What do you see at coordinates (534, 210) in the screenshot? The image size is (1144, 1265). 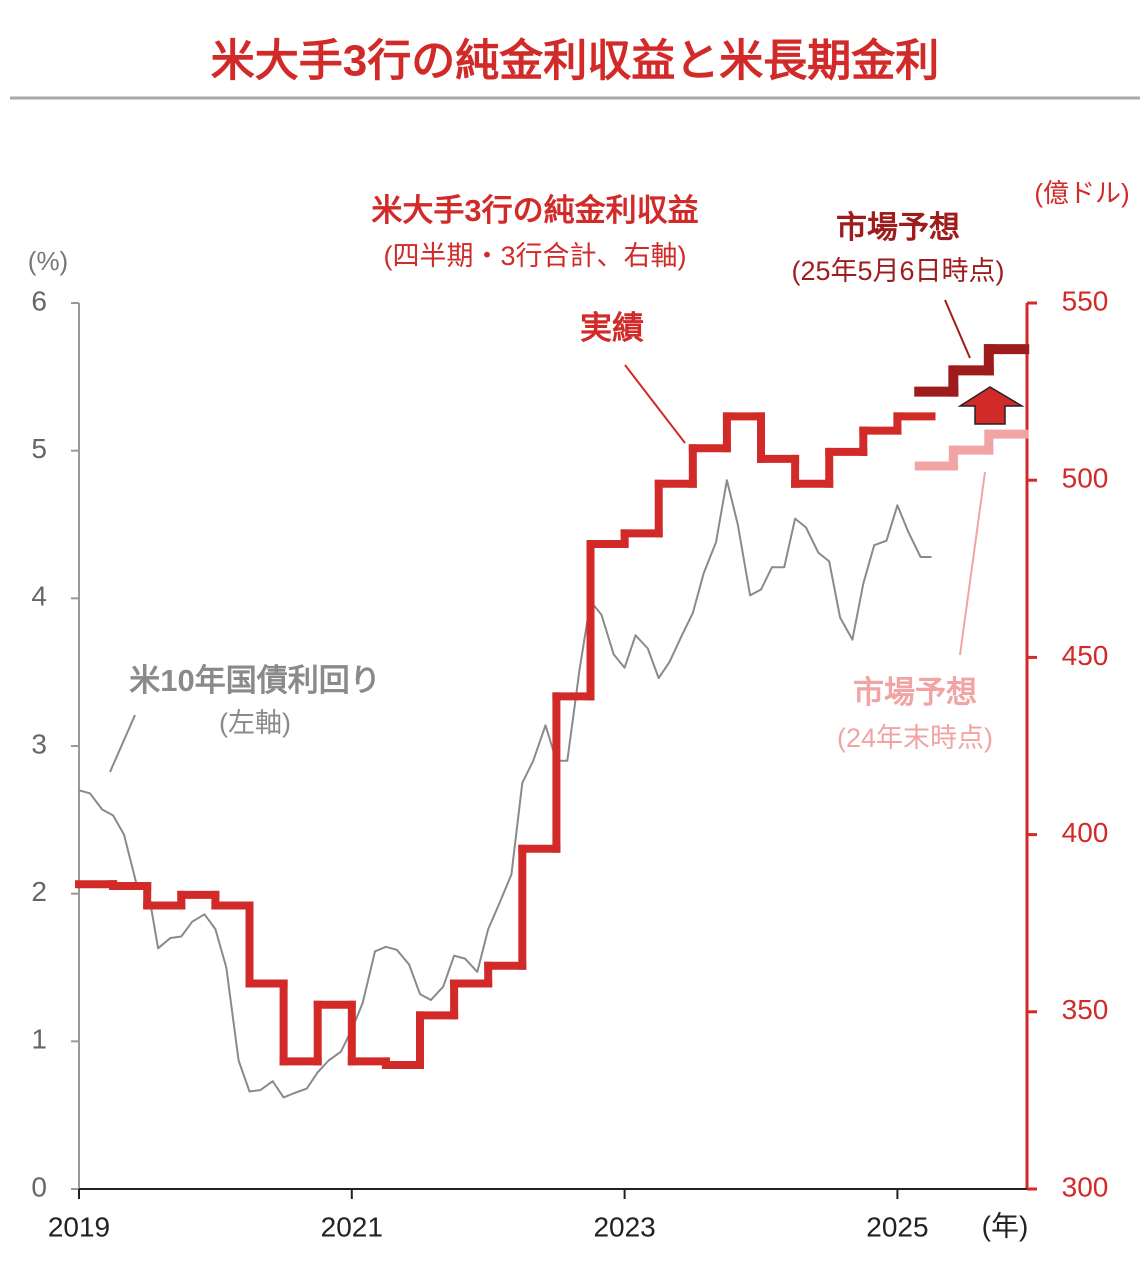 I see `series-label: 米大手3行の純金利収益` at bounding box center [534, 210].